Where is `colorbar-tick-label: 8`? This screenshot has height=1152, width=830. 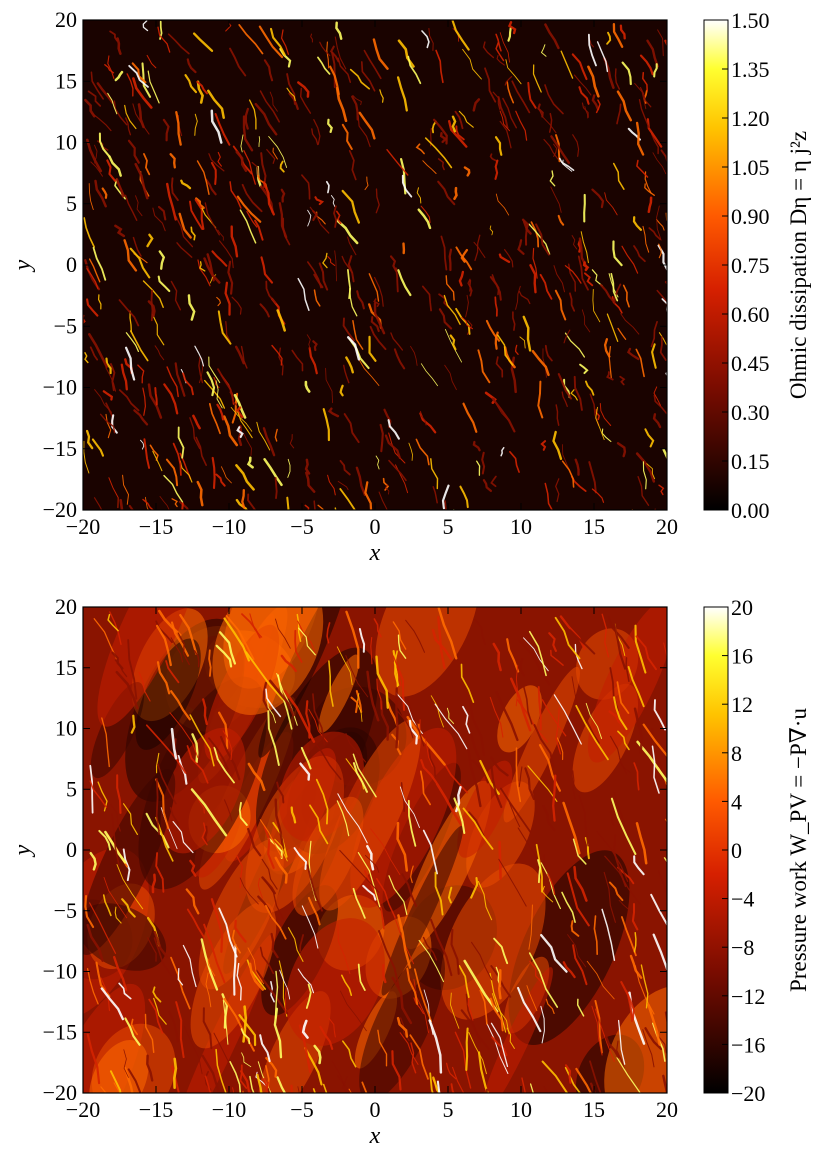 colorbar-tick-label: 8 is located at coordinates (736, 753).